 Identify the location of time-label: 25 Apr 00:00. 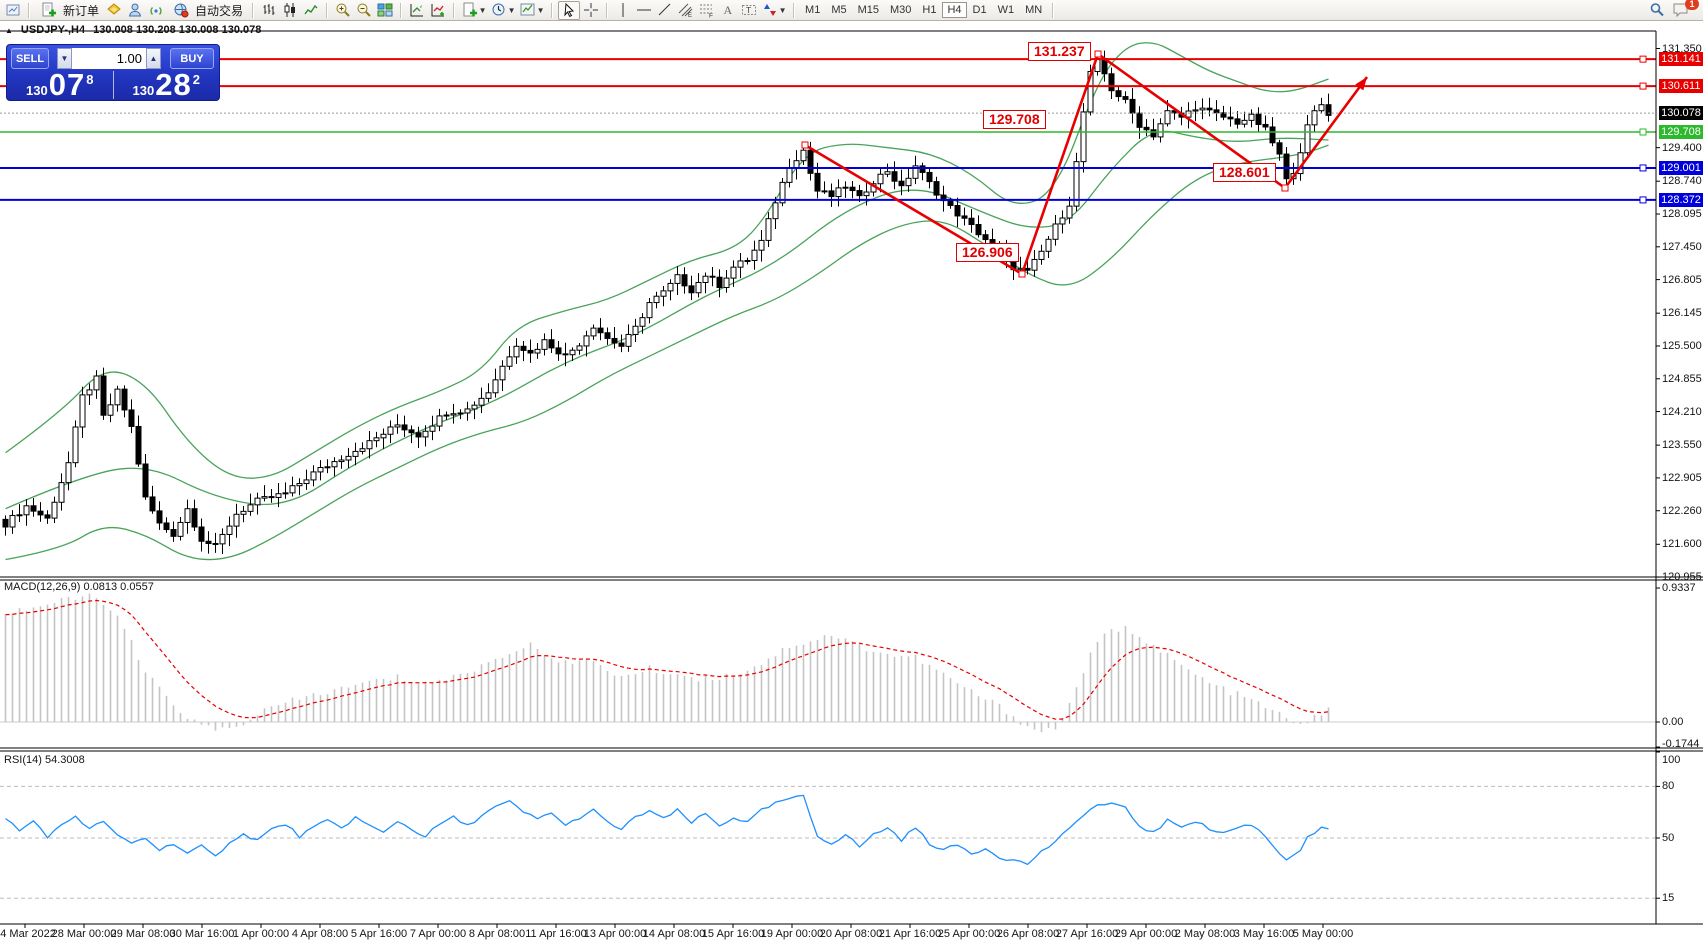
(969, 934).